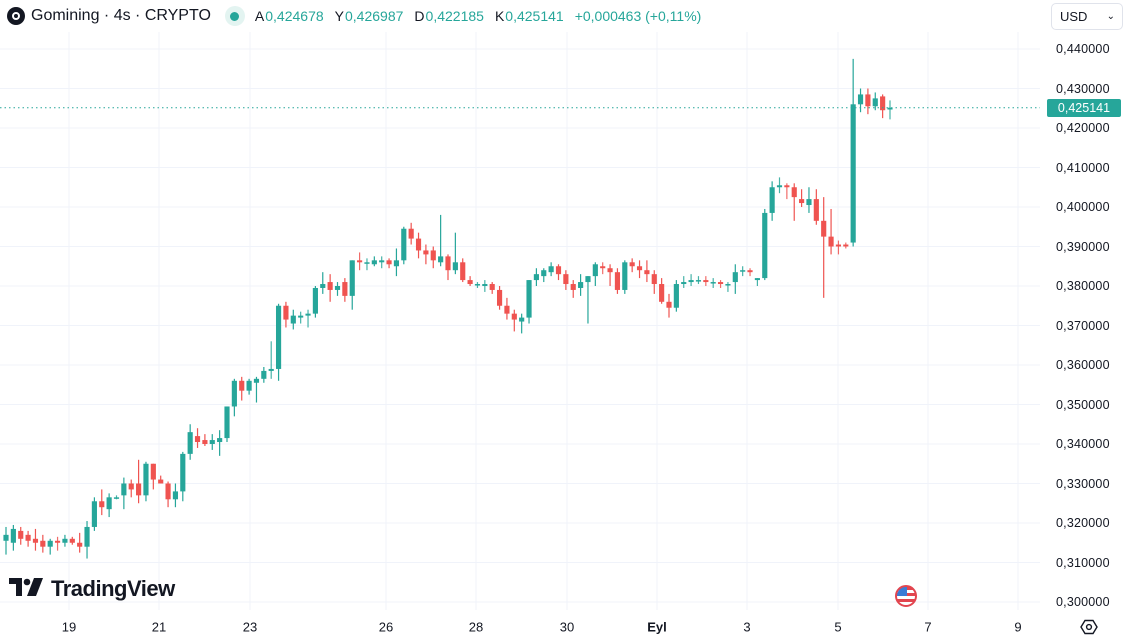 The width and height of the screenshot is (1126, 640). I want to click on currency-select: USD ⌄, so click(1087, 16).